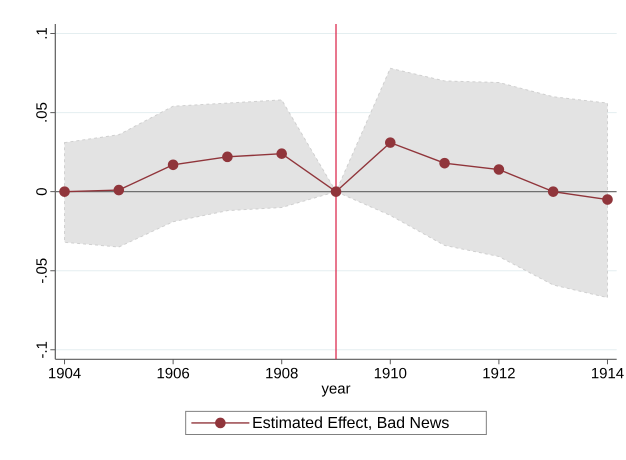  What do you see at coordinates (65, 373) in the screenshot?
I see `x-tick-label: 1904` at bounding box center [65, 373].